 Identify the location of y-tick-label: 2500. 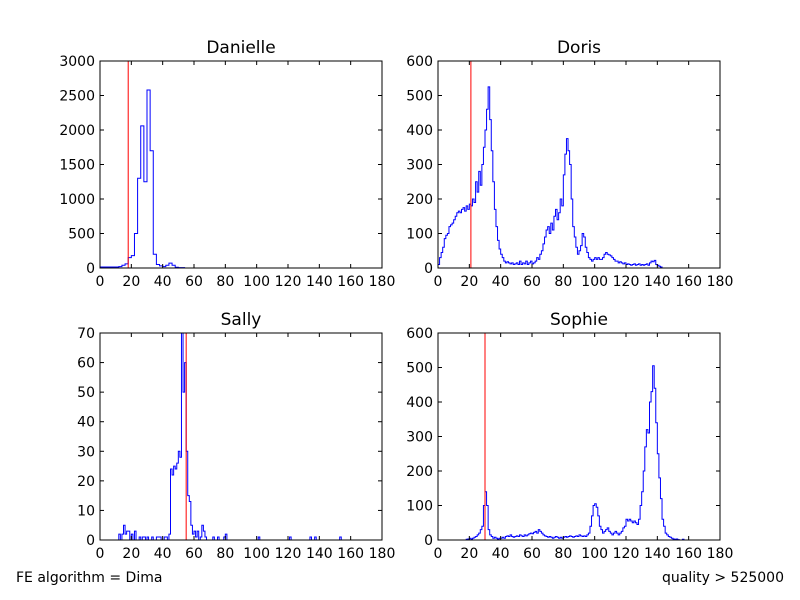
(77, 97).